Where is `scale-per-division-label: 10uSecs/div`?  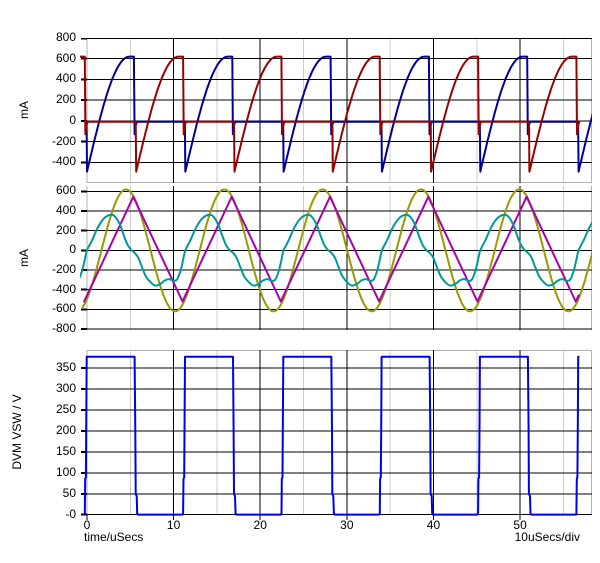 scale-per-division-label: 10uSecs/div is located at coordinates (547, 537).